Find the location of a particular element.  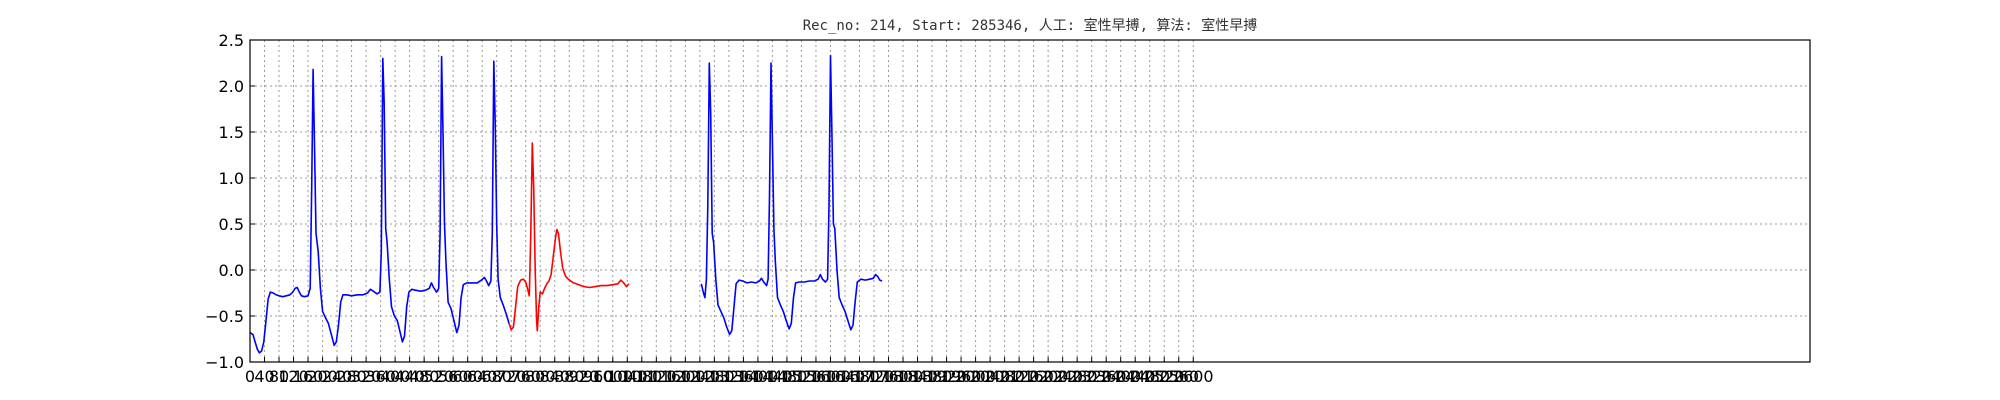

x-tick-label: 920 is located at coordinates (583, 376).